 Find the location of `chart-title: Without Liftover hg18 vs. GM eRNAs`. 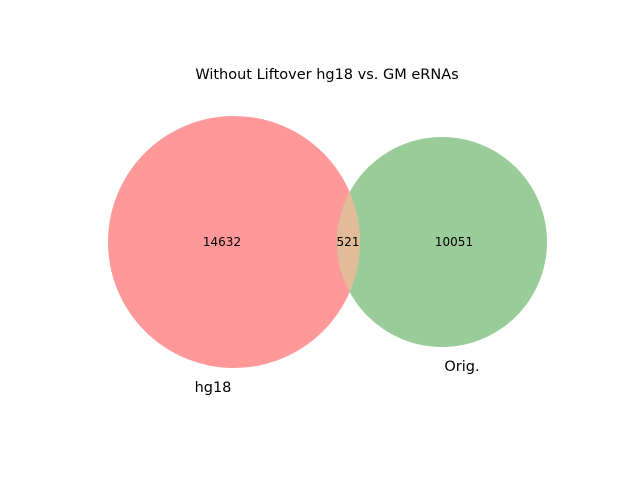

chart-title: Without Liftover hg18 vs. GM eRNAs is located at coordinates (326, 75).